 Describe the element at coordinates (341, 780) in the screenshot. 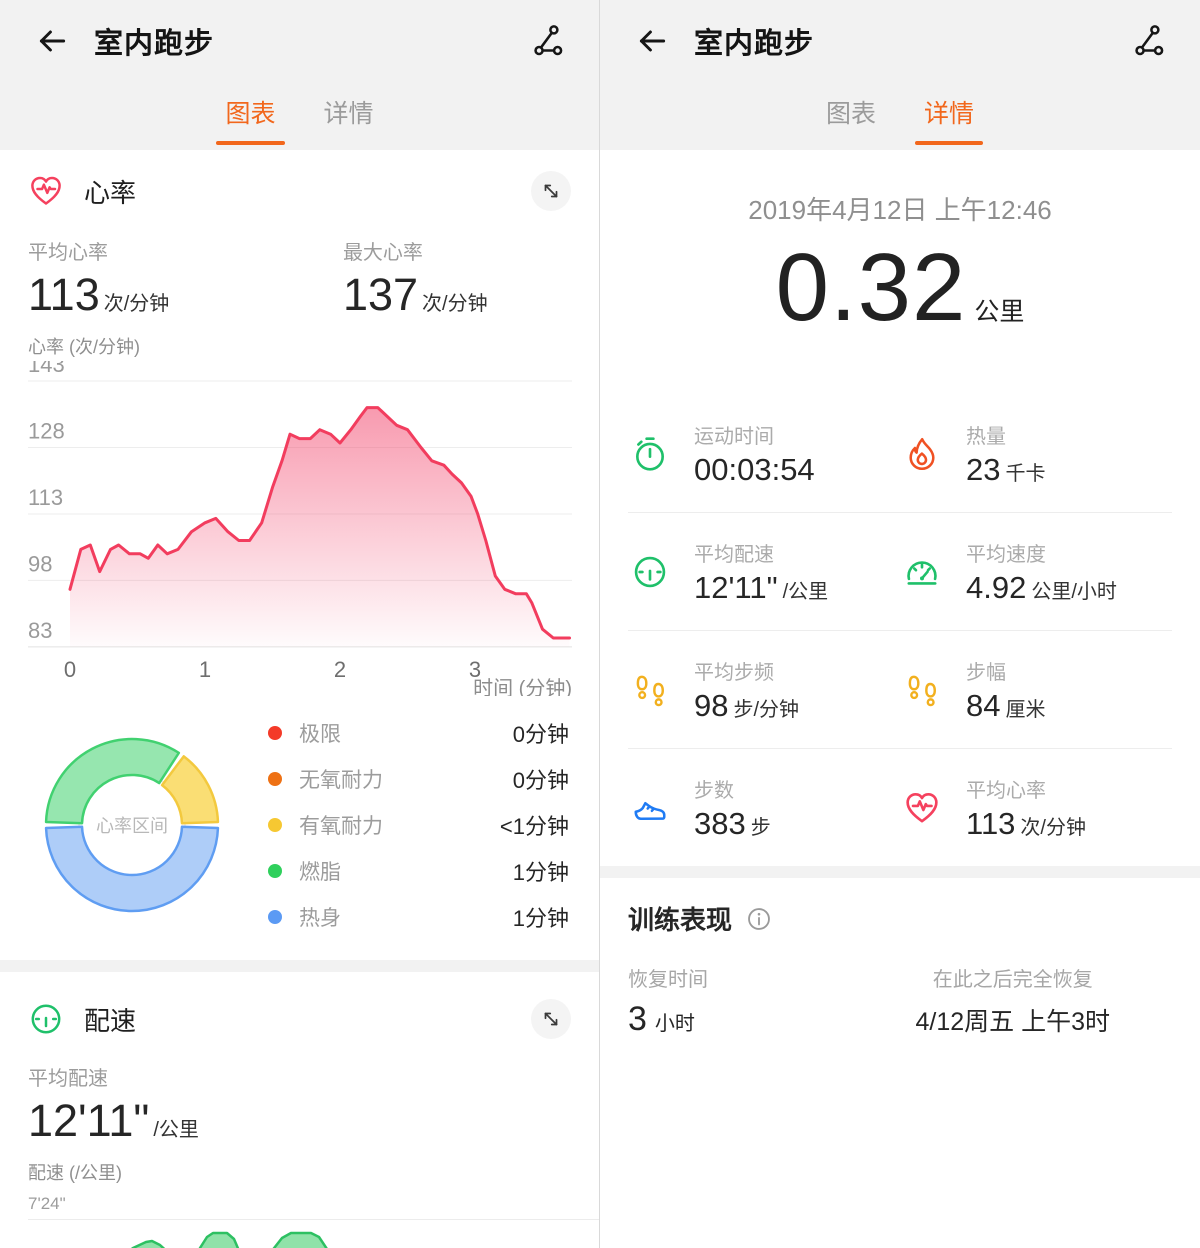

I see `anaerobic-zone-label: 无氧耐力` at that location.